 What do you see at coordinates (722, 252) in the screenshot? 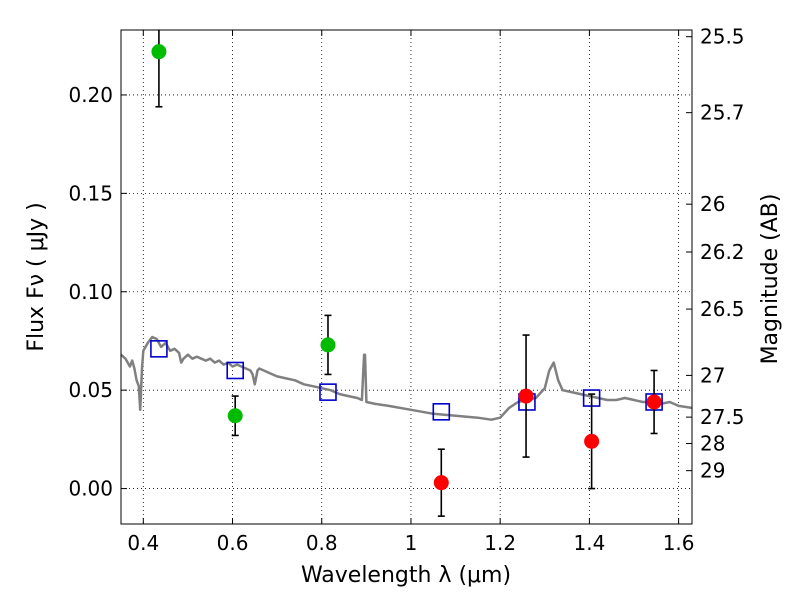
I see `y2-tick-label: 26.2` at bounding box center [722, 252].